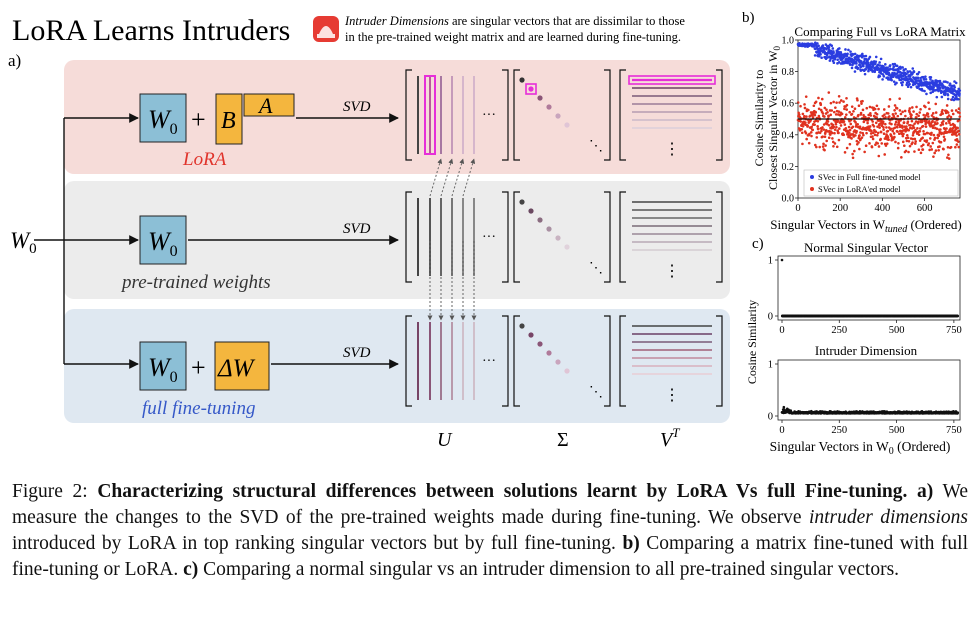 The height and width of the screenshot is (625, 977). What do you see at coordinates (163, 121) in the screenshot?
I see `svg-text: W0` at bounding box center [163, 121].